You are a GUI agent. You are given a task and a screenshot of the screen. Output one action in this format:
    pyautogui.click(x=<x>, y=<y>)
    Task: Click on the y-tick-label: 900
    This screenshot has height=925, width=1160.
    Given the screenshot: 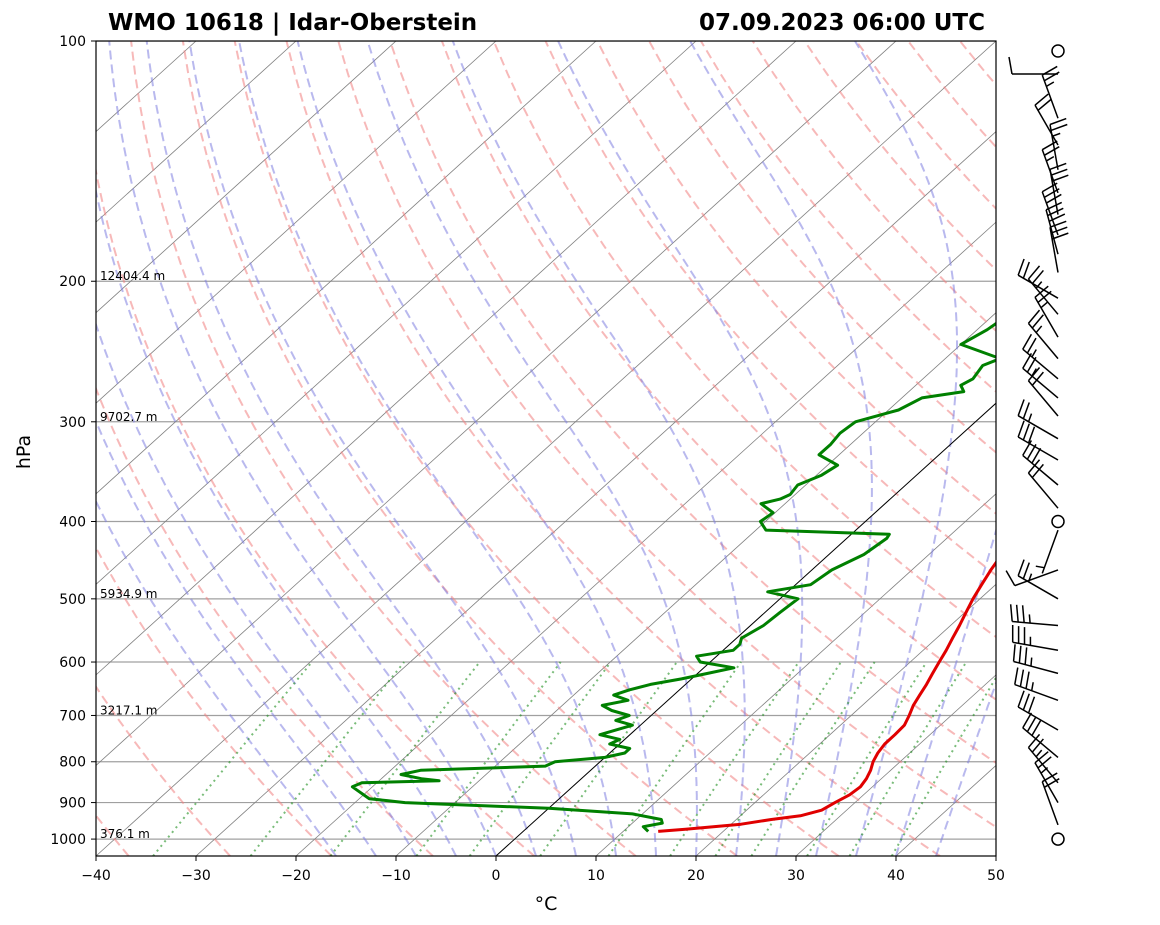 What is the action you would take?
    pyautogui.click(x=72, y=804)
    